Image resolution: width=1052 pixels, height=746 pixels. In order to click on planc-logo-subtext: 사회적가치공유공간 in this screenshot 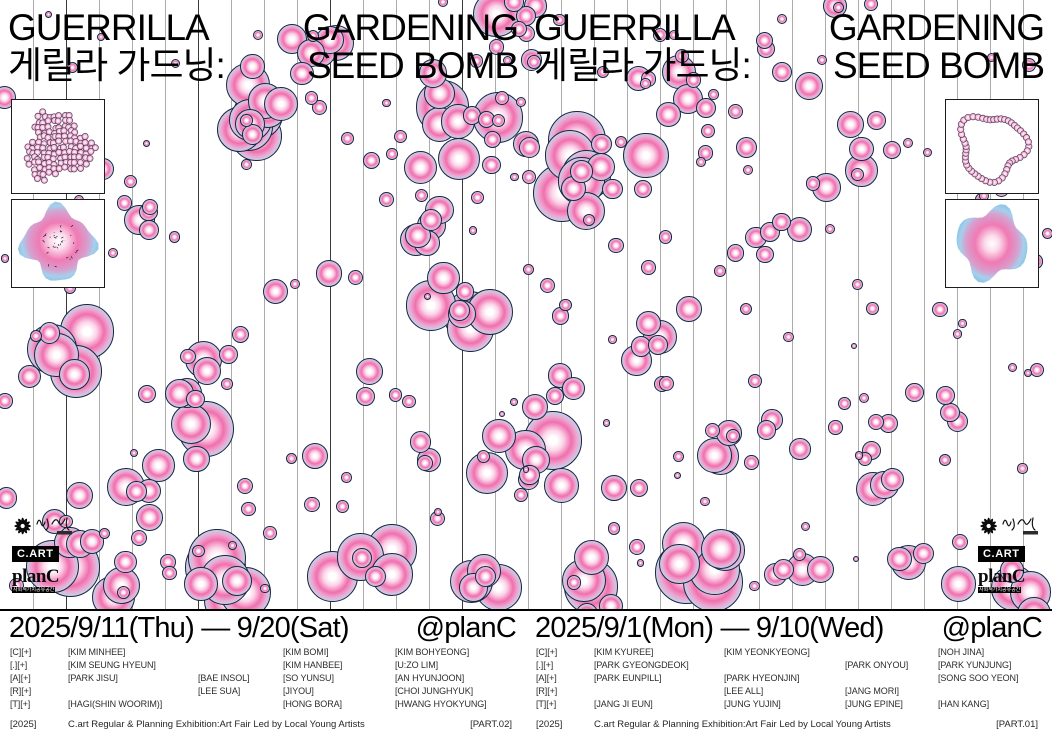, I will do `click(34, 590)`.